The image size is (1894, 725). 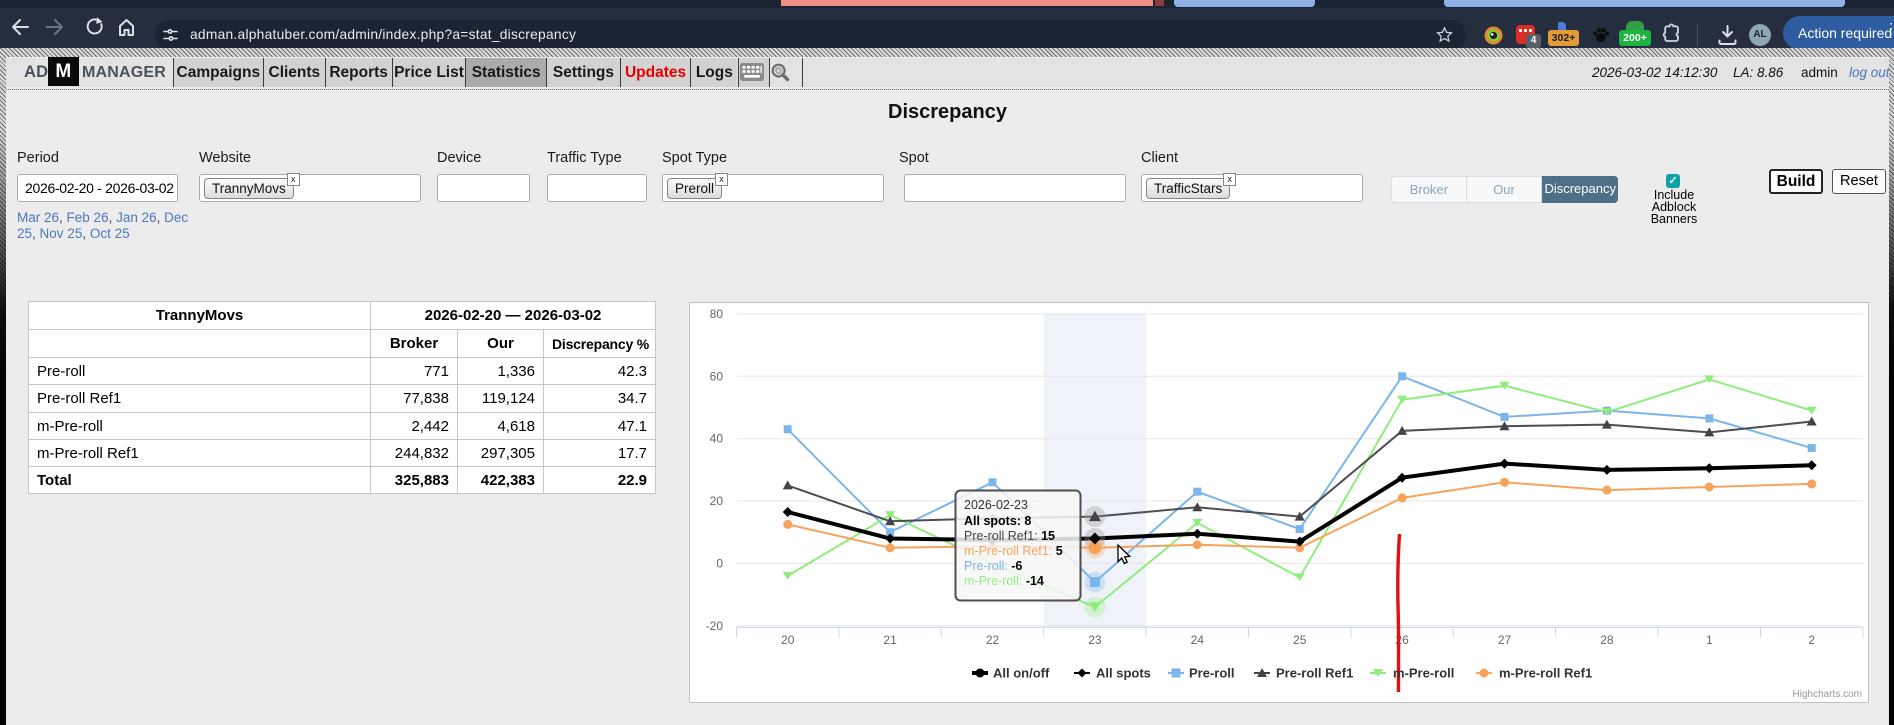 What do you see at coordinates (1607, 640) in the screenshot?
I see `svg-text: 28` at bounding box center [1607, 640].